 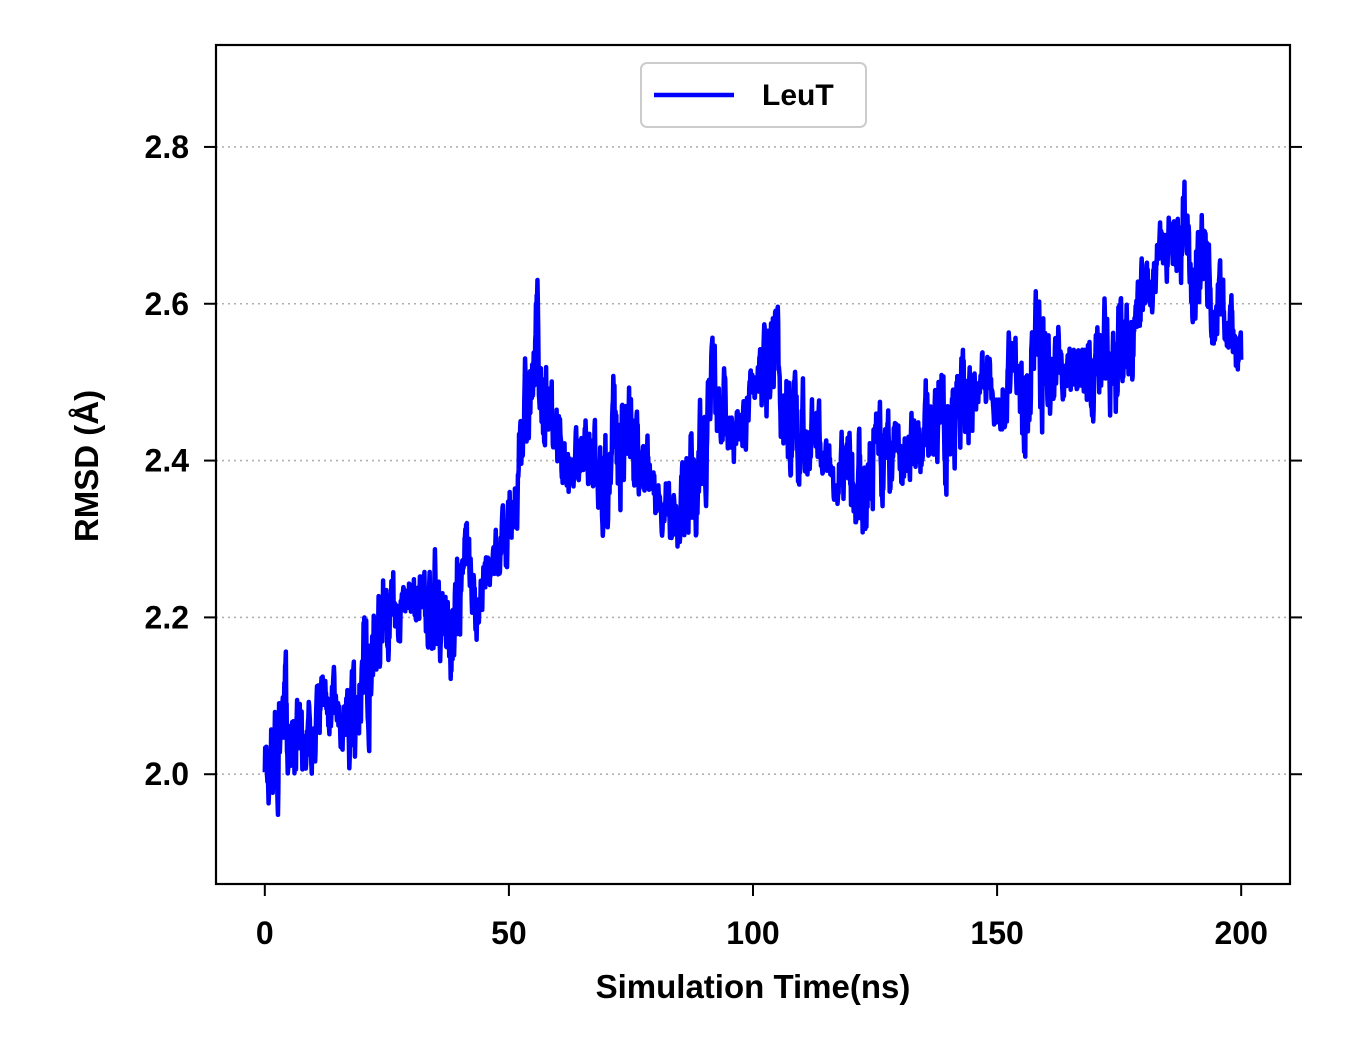 I want to click on x-tick-label: 100, so click(x=752, y=933).